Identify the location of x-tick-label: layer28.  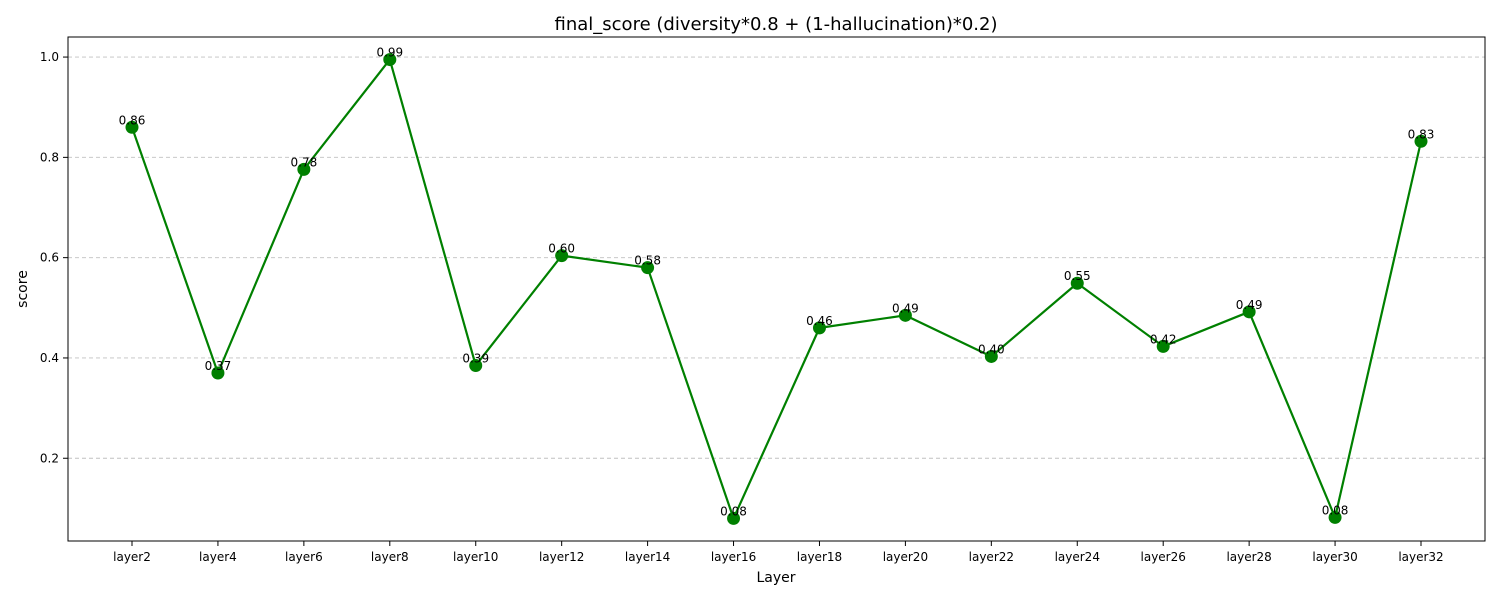
(1248, 557).